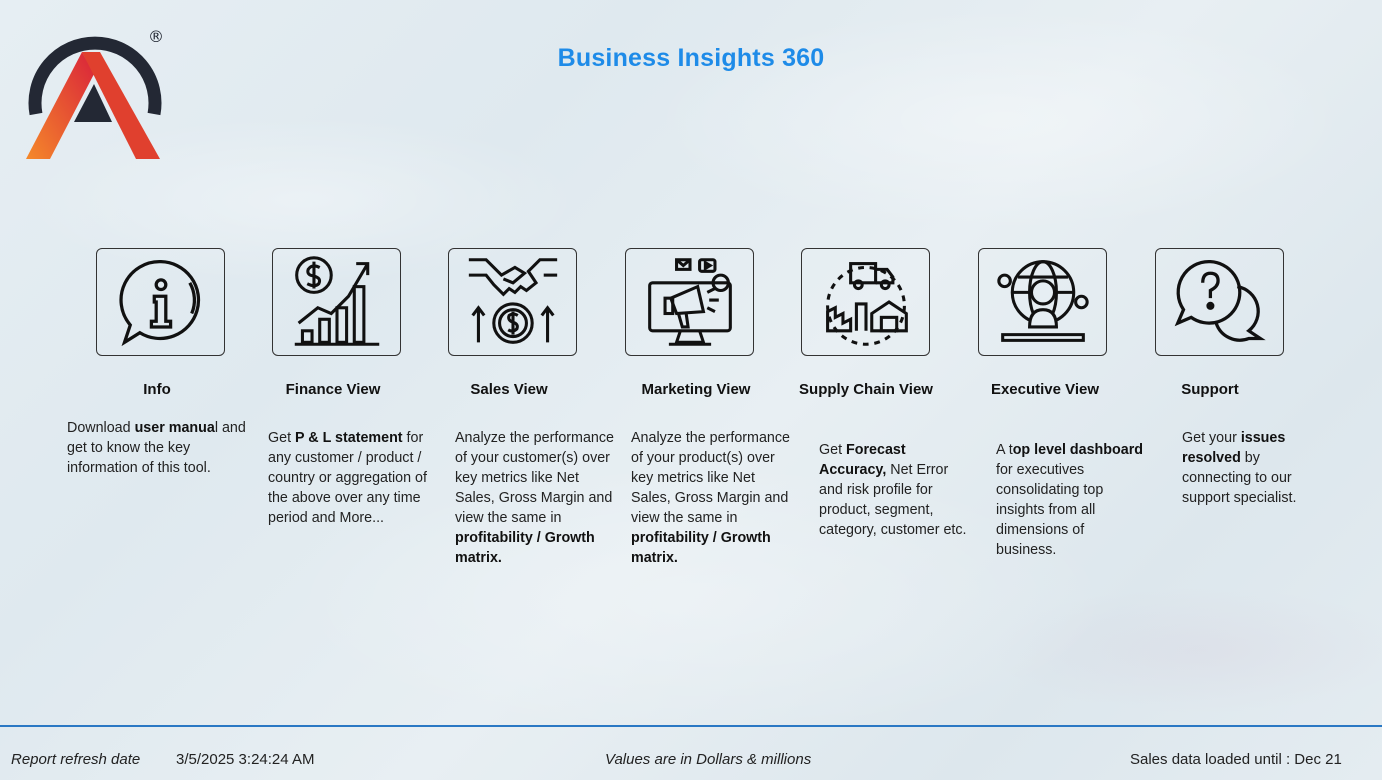 The width and height of the screenshot is (1382, 780). What do you see at coordinates (245, 759) in the screenshot?
I see `refresh-date-value: 3/5/2025 3:24:24 AM` at bounding box center [245, 759].